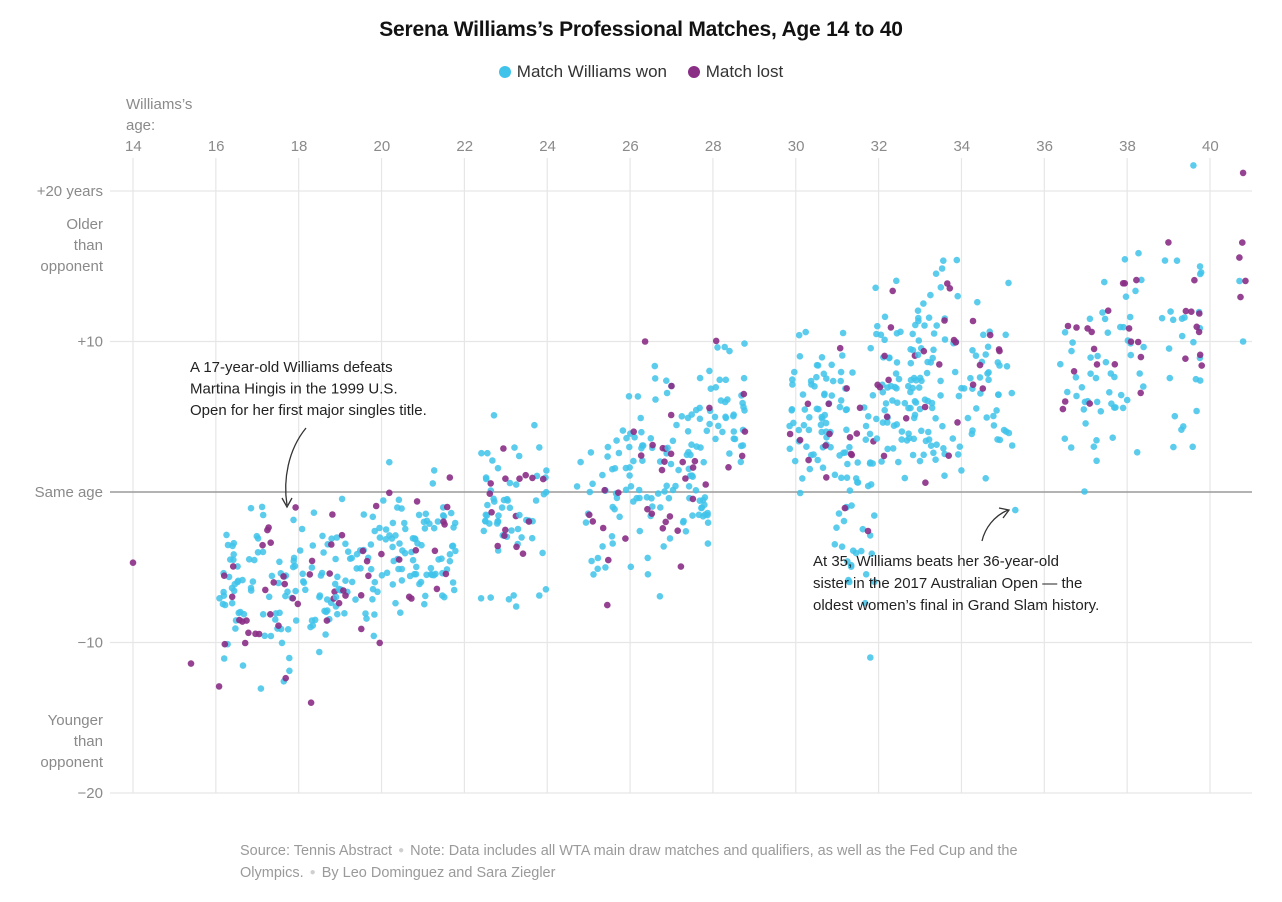 The image size is (1282, 902). I want to click on y-label-older: Older, so click(84, 224).